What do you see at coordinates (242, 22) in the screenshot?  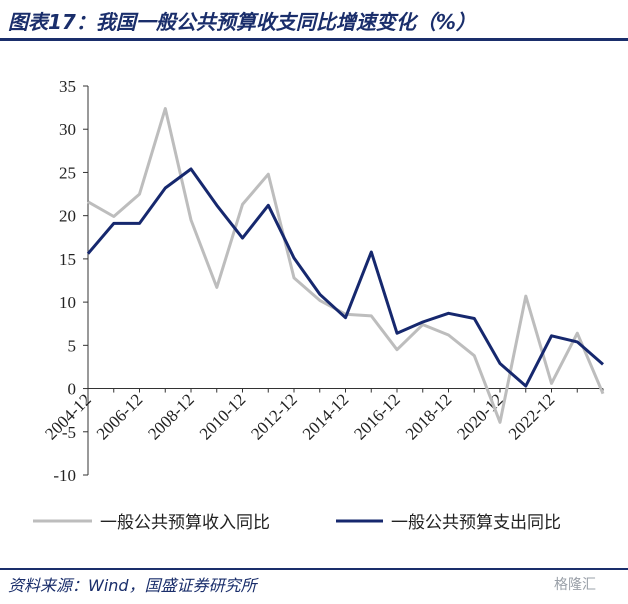 I see `chart-title: 图表17：我国一般公共预算收支同比增速变化（%）` at bounding box center [242, 22].